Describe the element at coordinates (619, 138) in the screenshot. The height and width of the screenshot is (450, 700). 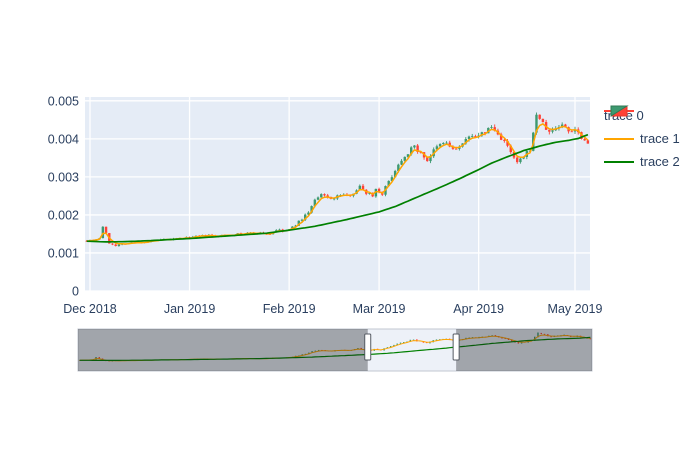
I see `trace1-line-icon` at that location.